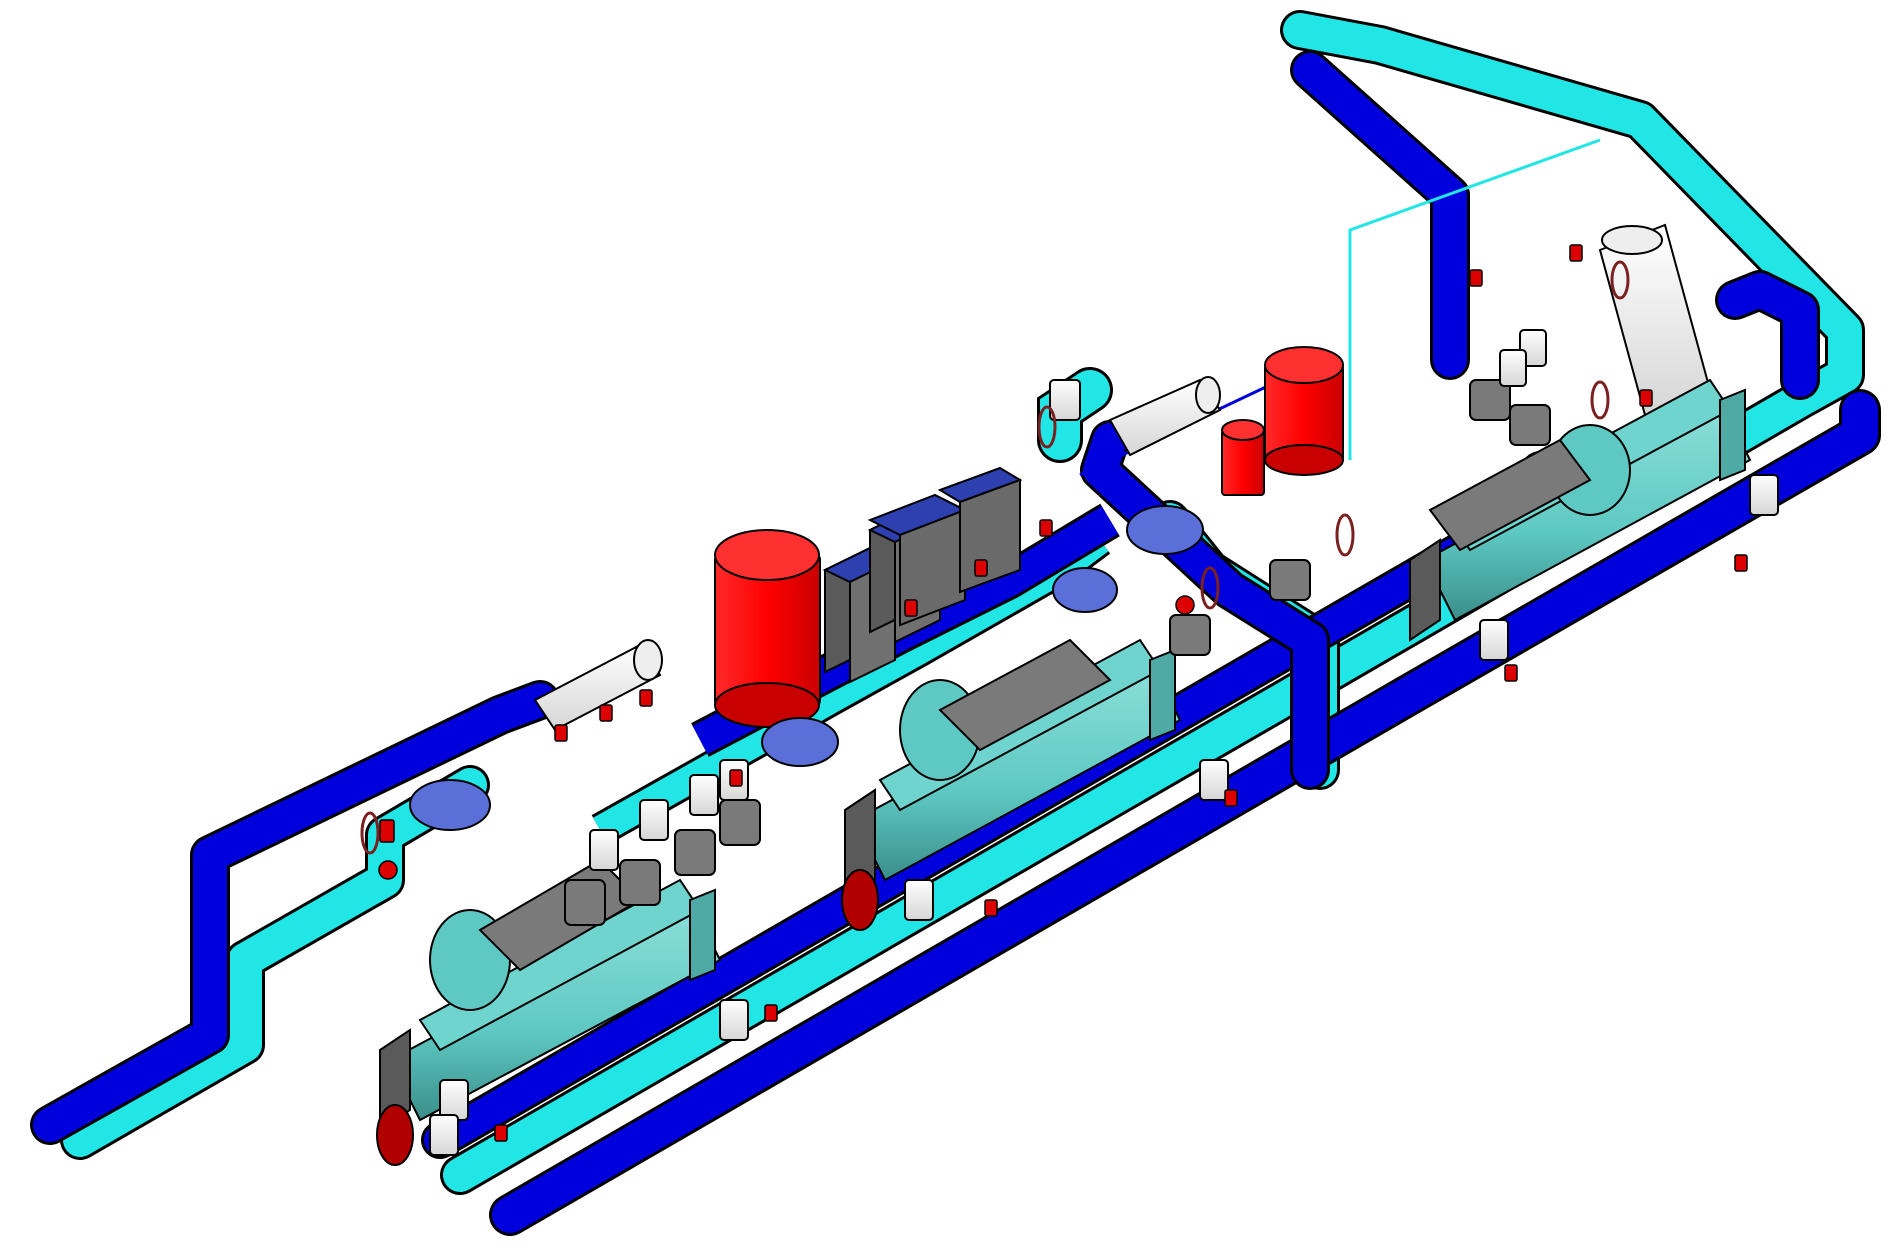 The width and height of the screenshot is (1904, 1252). What do you see at coordinates (800, 742) in the screenshot?
I see `strainer-mid` at bounding box center [800, 742].